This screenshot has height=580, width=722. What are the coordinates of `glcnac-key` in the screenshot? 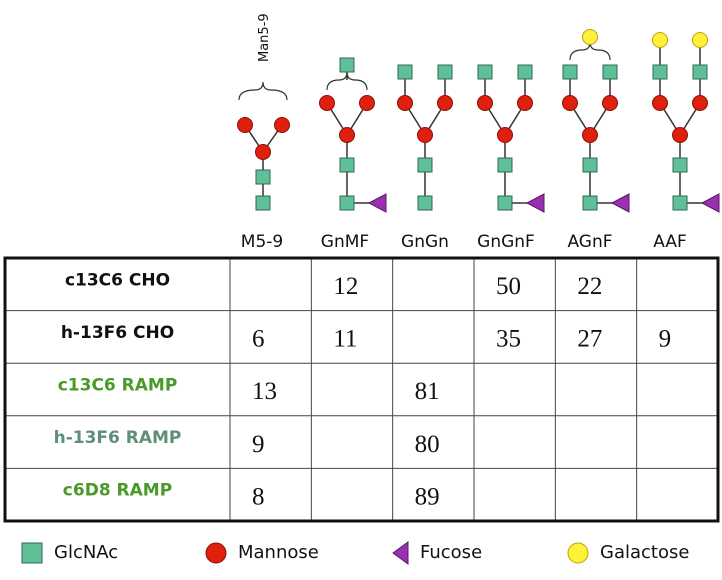 It's located at (32, 553).